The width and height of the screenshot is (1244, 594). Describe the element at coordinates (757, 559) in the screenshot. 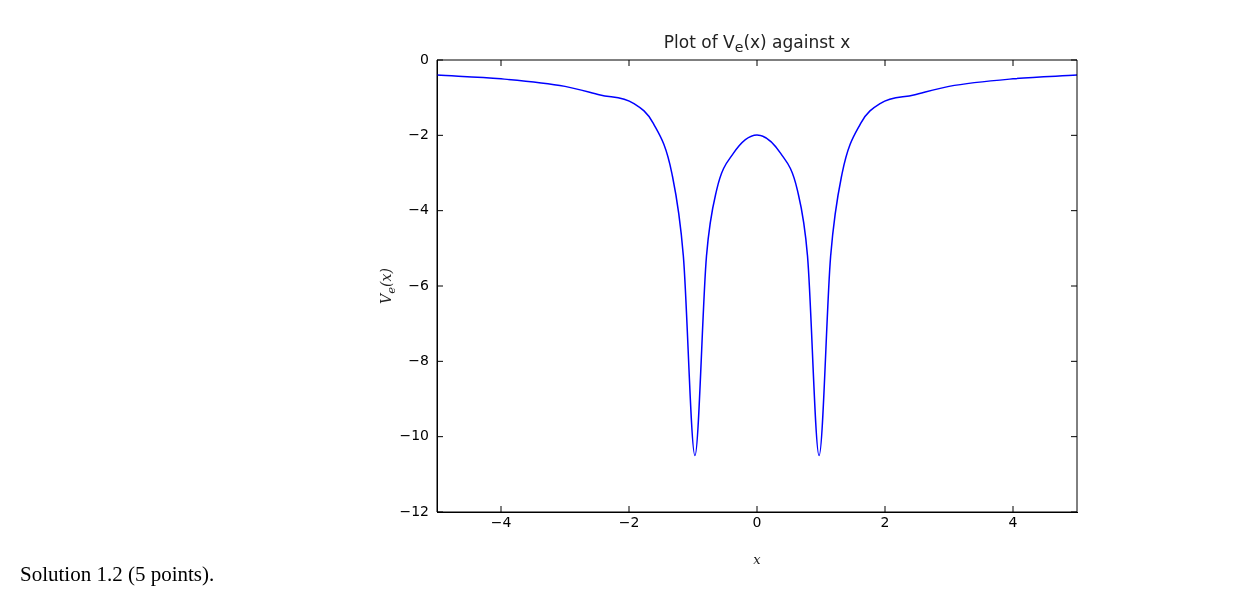

I see `x-axis-title: x` at that location.